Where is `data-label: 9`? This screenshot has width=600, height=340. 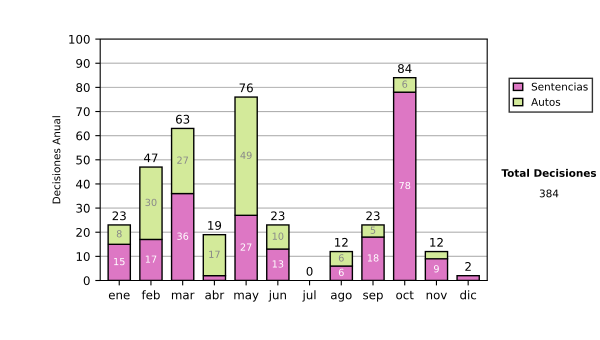
data-label: 9 is located at coordinates (436, 268).